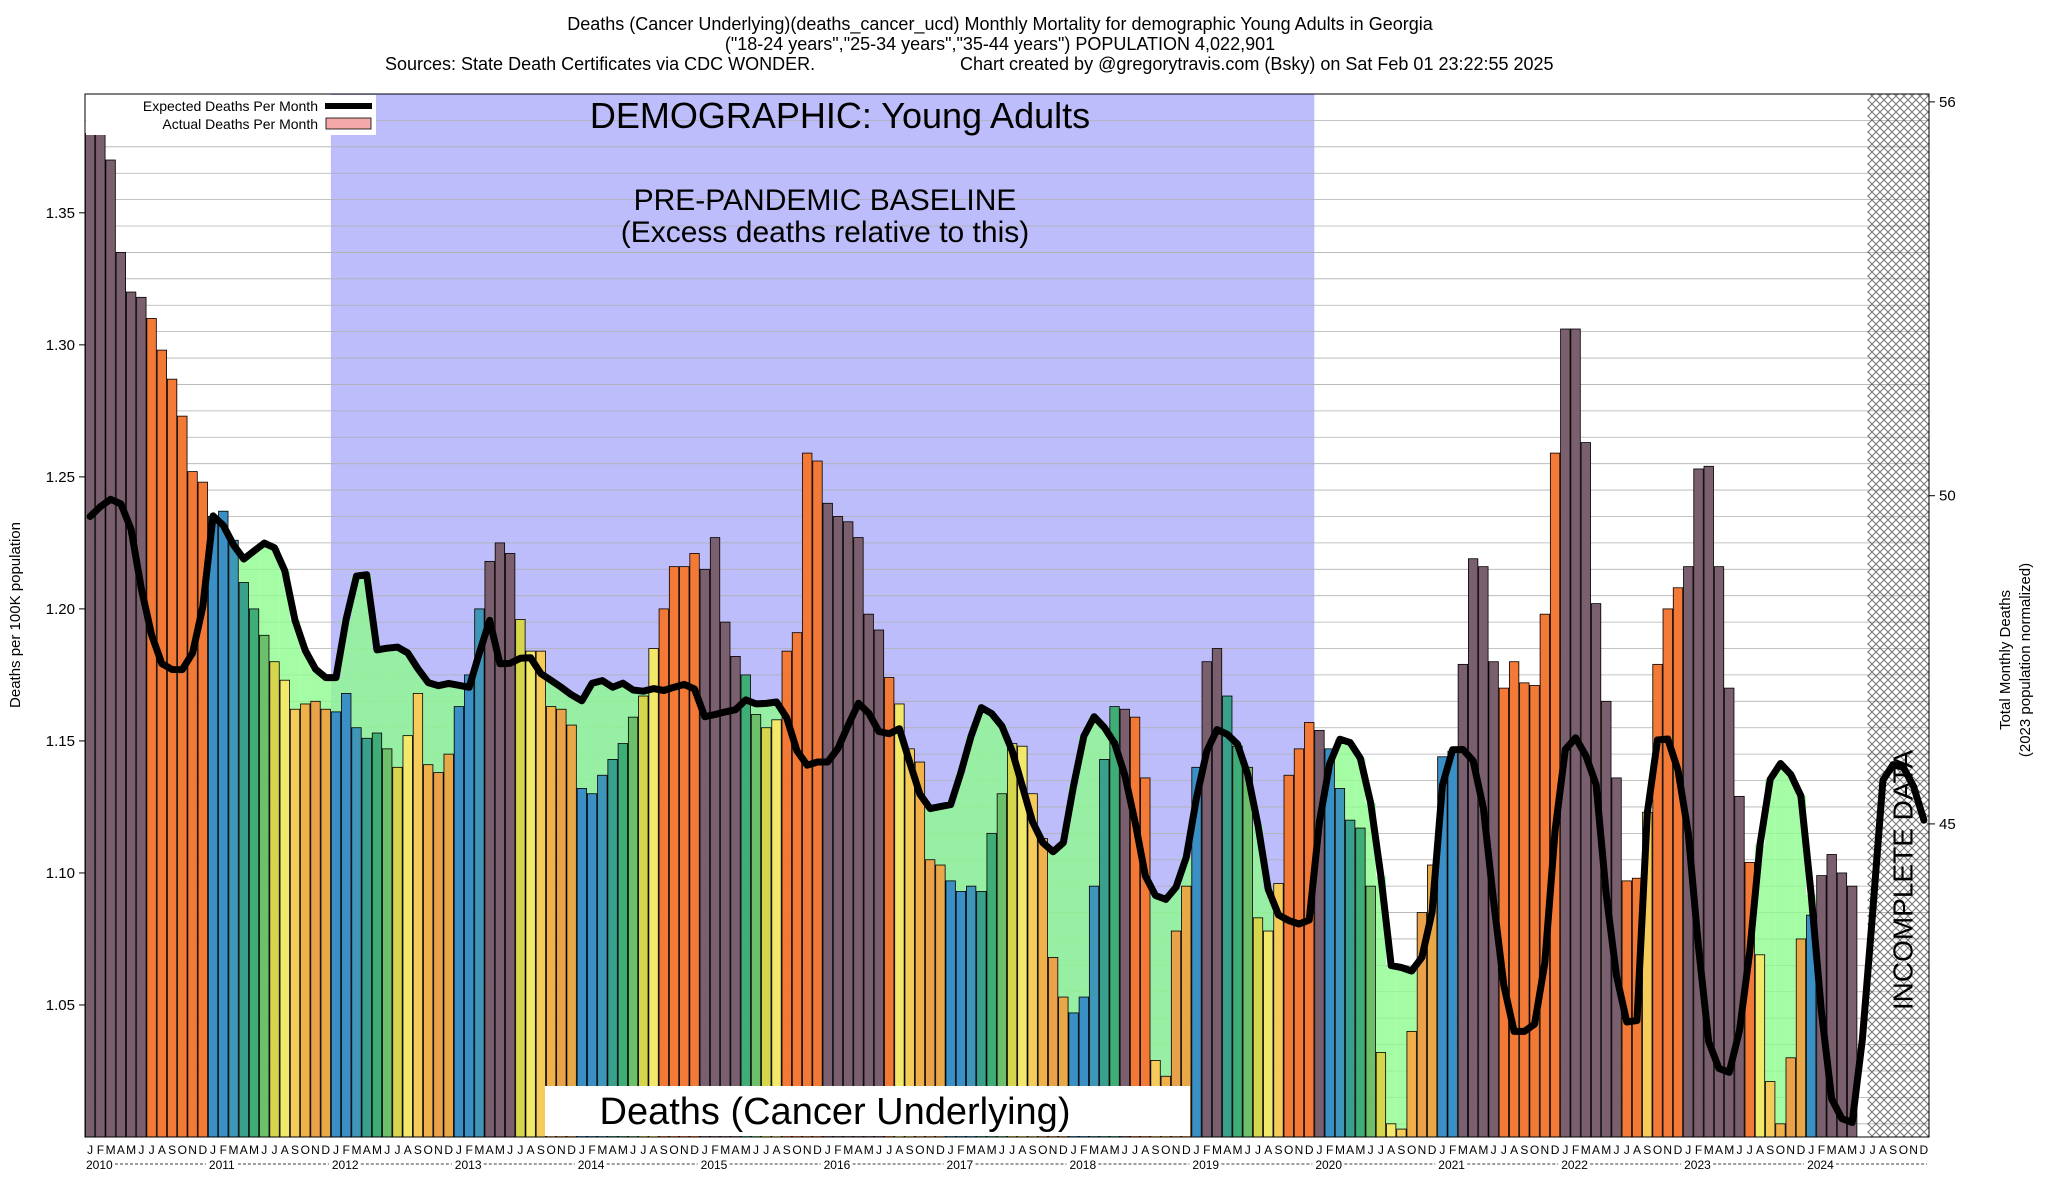 This screenshot has width=2048, height=1200. Describe the element at coordinates (99, 1165) in the screenshot. I see `x-year-label: 2010` at that location.